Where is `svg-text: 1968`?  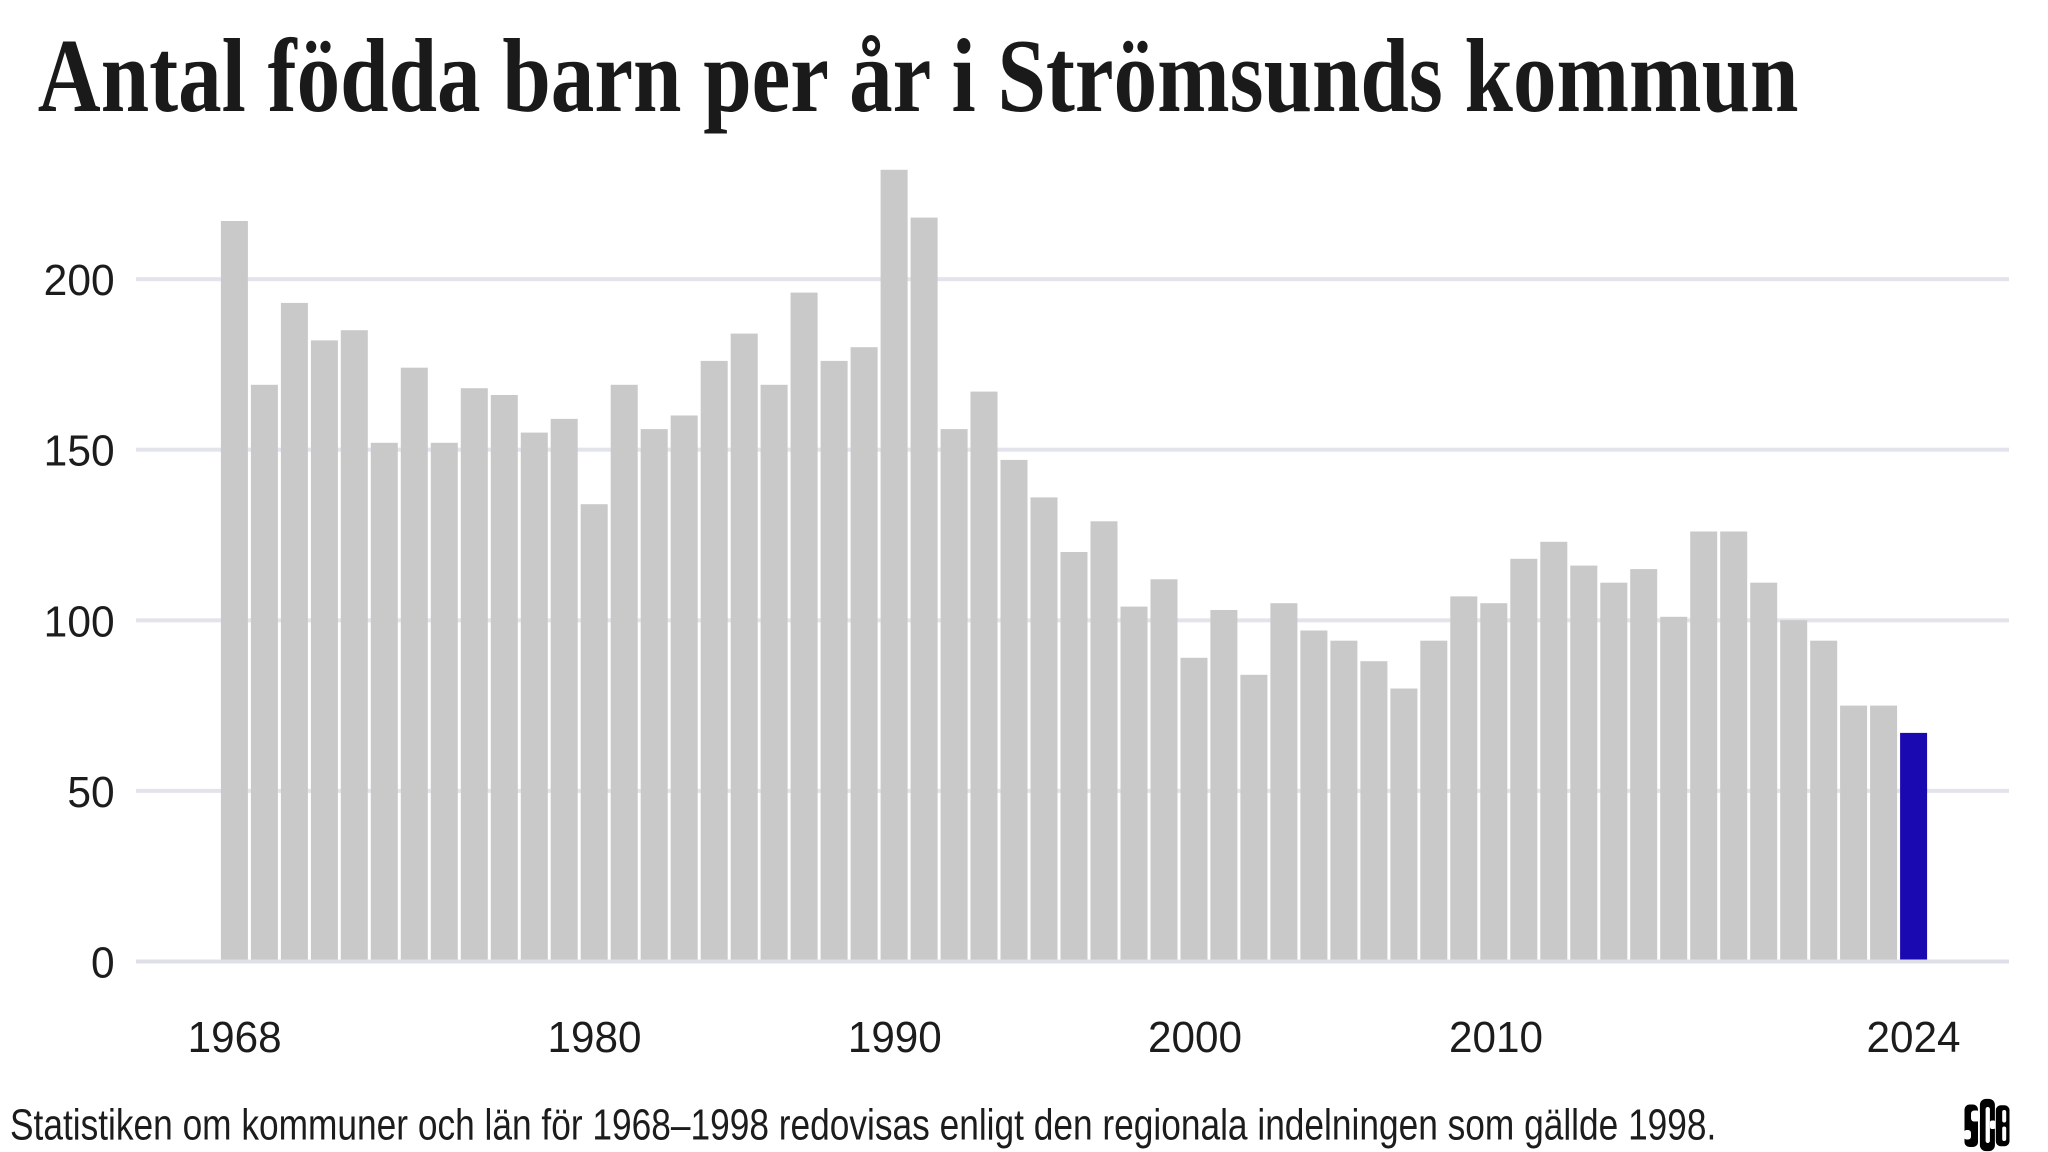 svg-text: 1968 is located at coordinates (235, 1037).